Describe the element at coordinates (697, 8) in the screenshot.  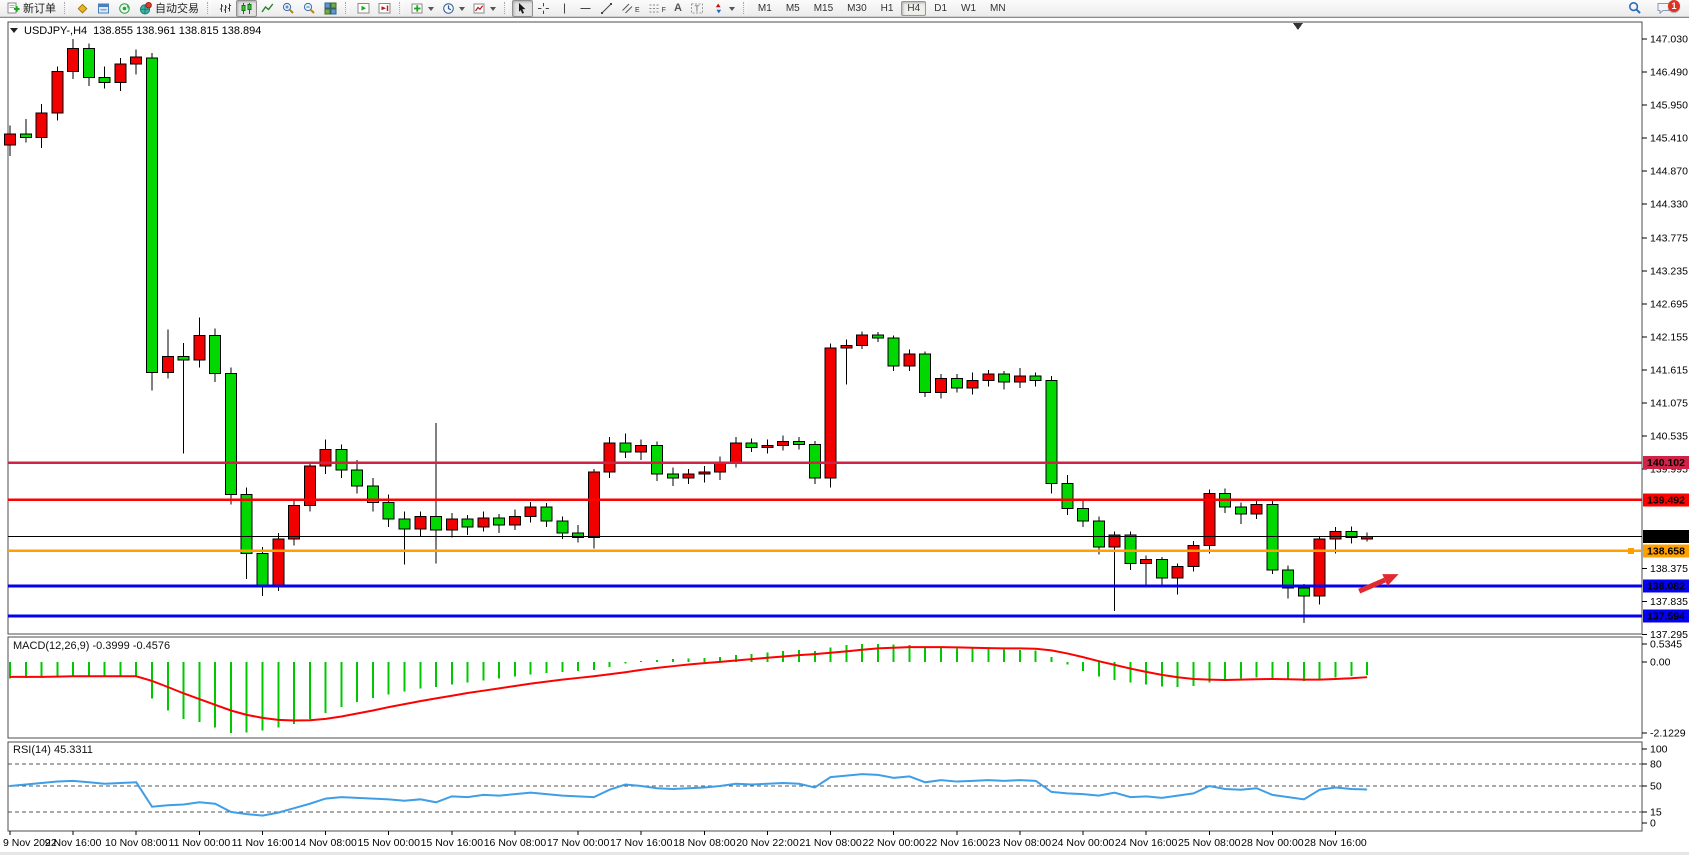
I see `text-label-button: T` at that location.